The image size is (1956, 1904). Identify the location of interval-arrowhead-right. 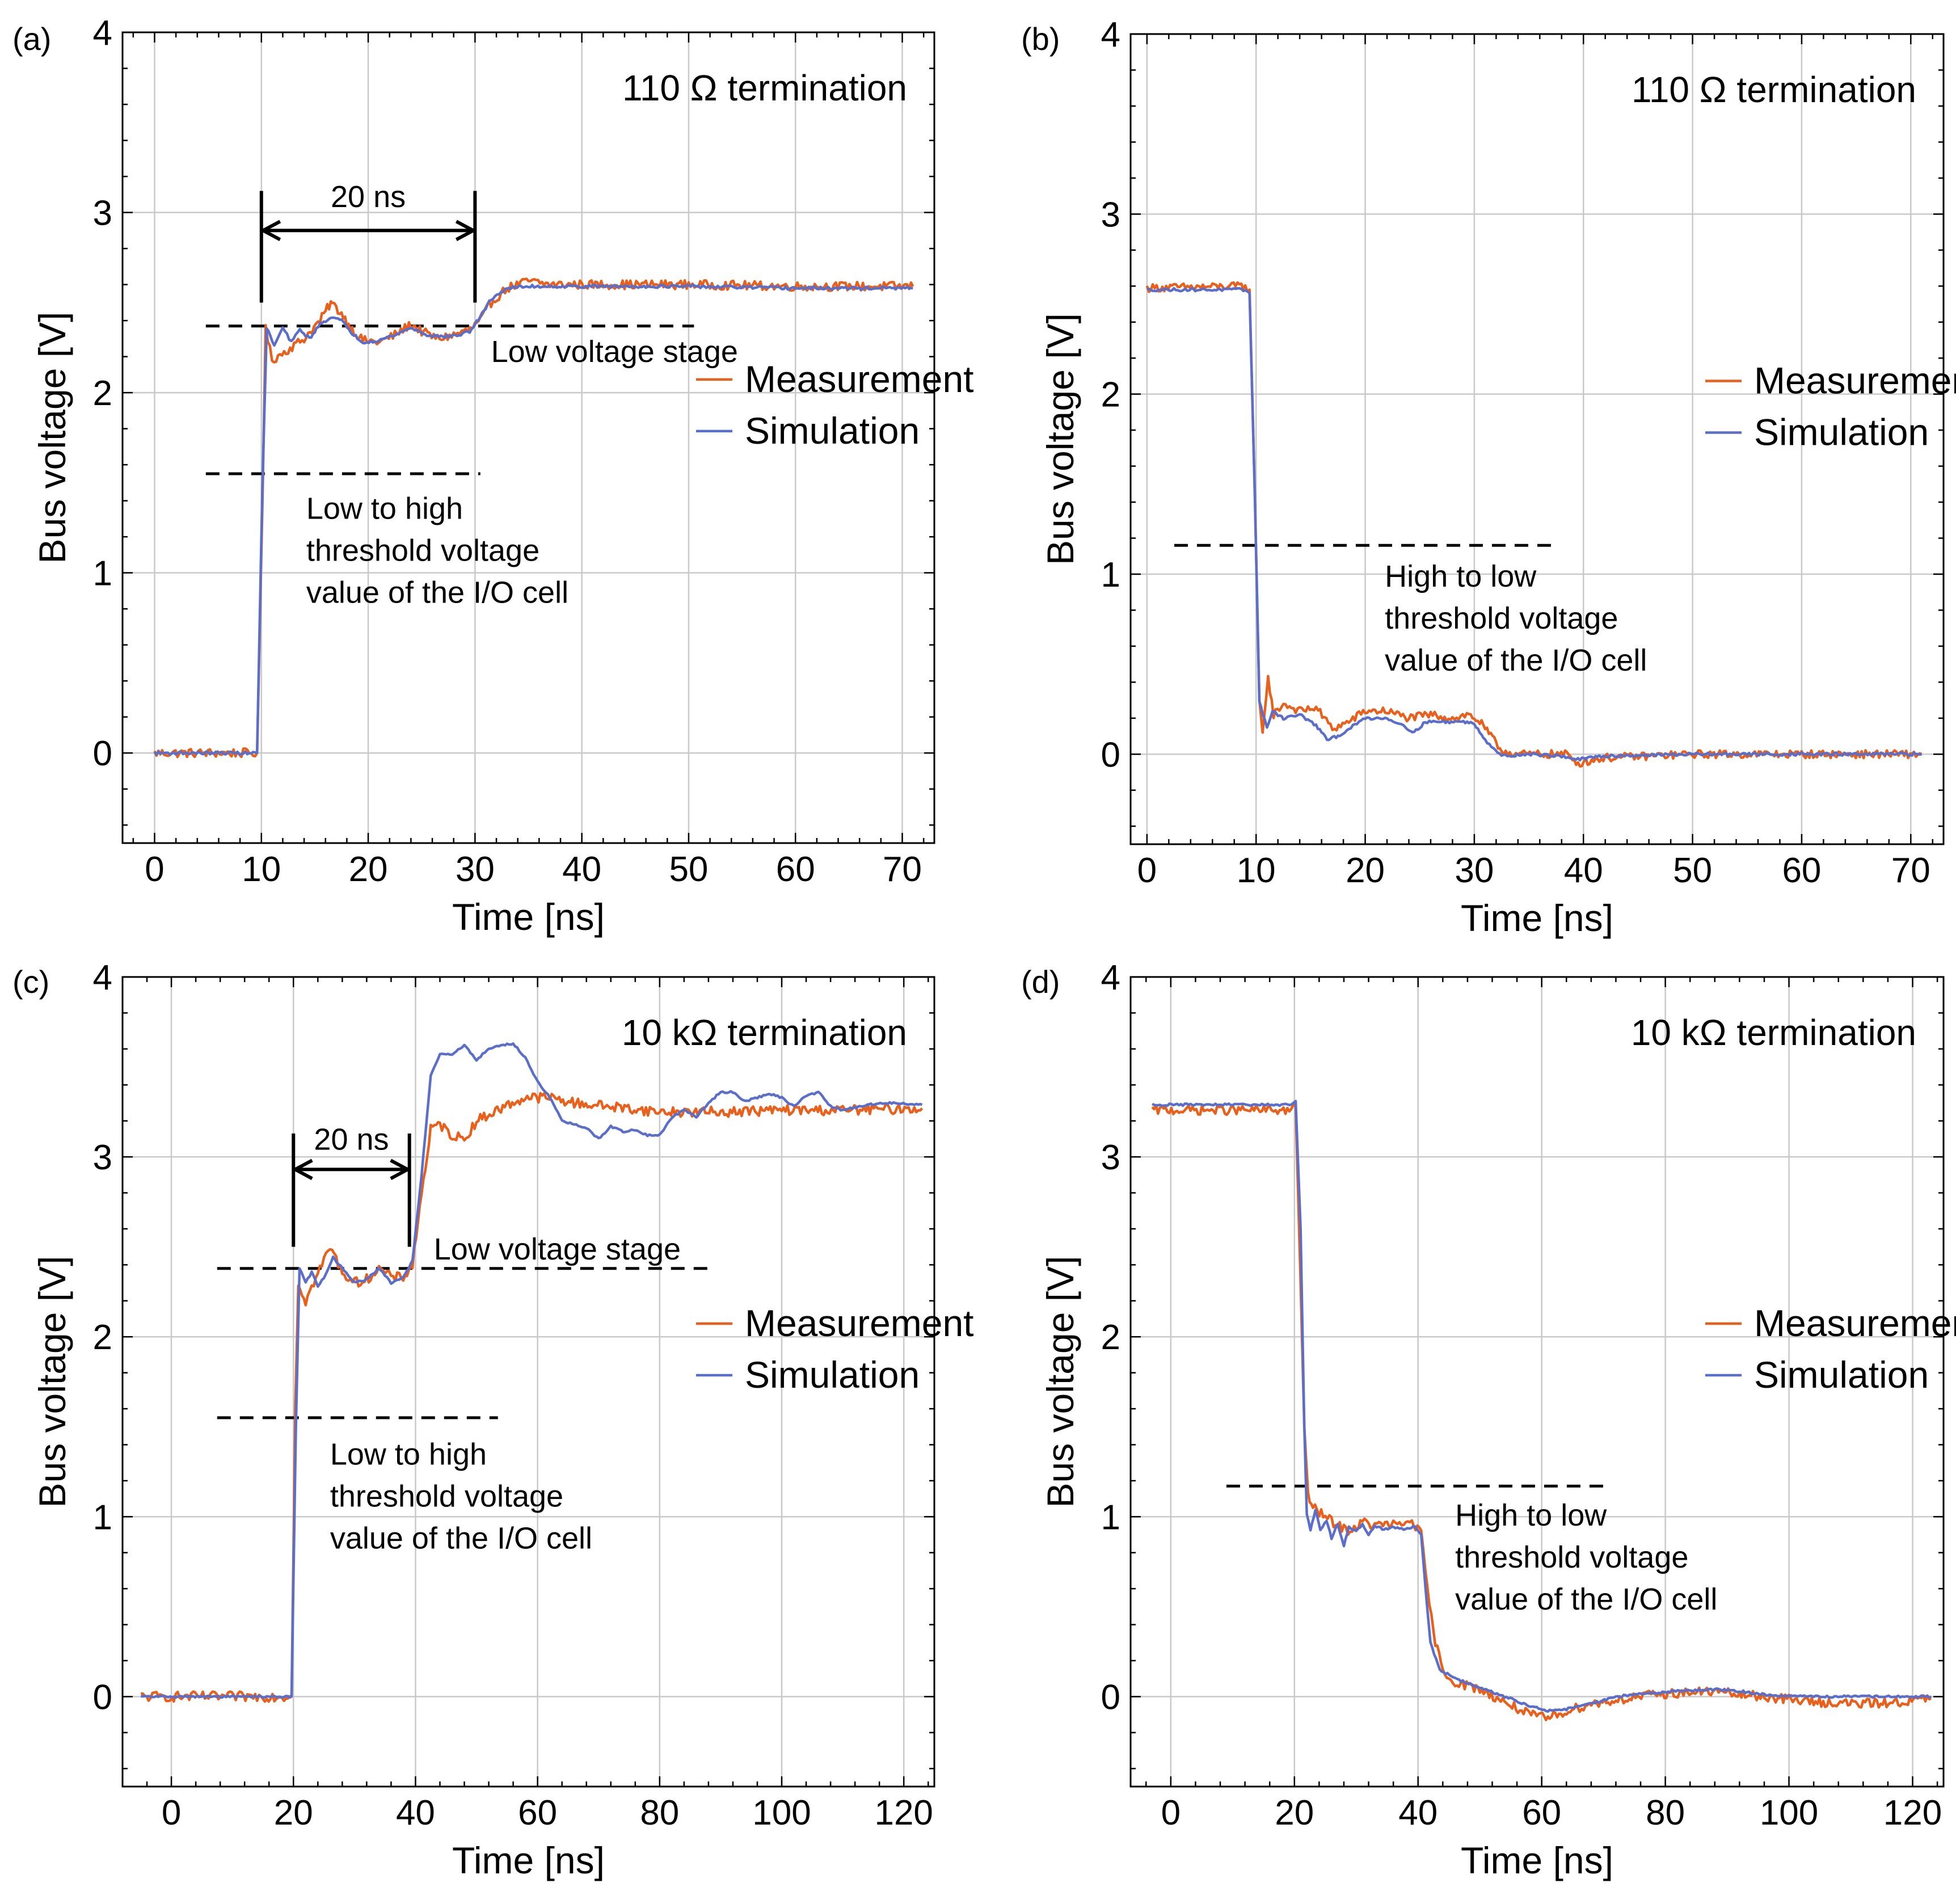
(466, 230).